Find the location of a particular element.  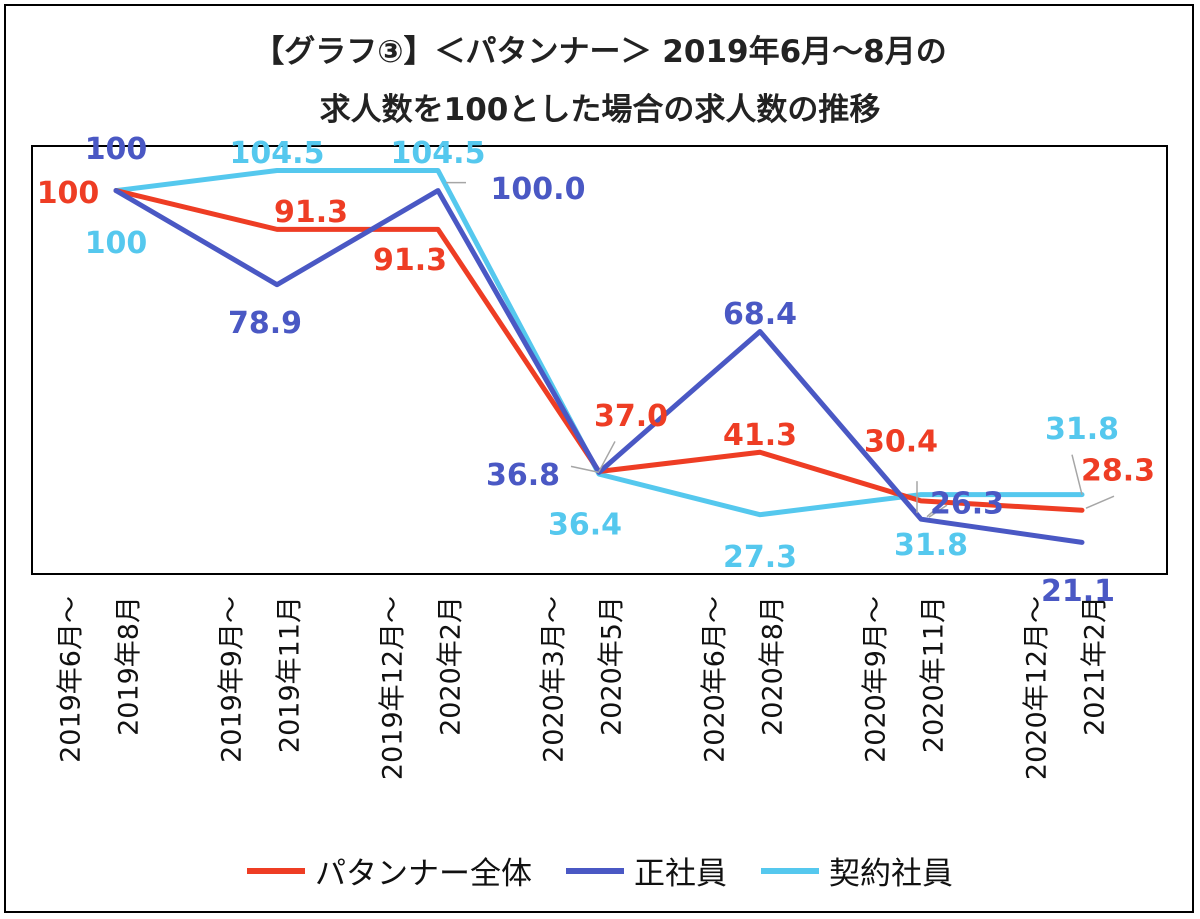

data-label-s2-5: 31.8 is located at coordinates (931, 545).